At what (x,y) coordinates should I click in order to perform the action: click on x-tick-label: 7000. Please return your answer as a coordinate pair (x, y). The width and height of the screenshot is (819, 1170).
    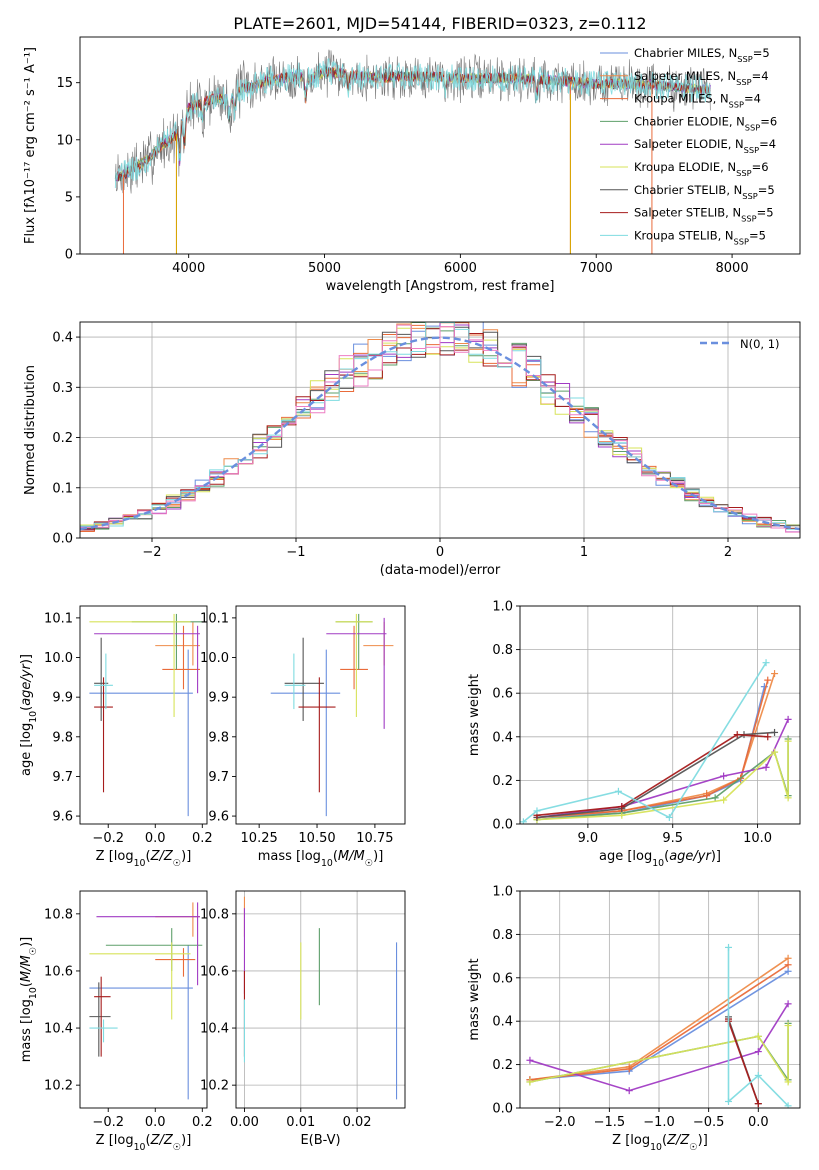
    Looking at the image, I should click on (596, 268).